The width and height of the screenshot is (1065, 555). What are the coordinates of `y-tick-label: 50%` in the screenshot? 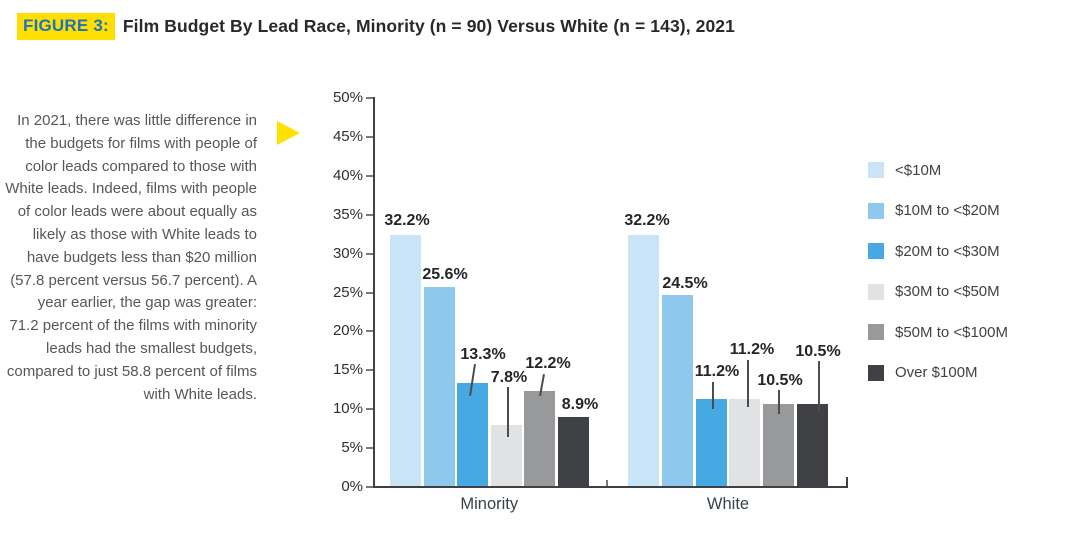 It's located at (347, 97).